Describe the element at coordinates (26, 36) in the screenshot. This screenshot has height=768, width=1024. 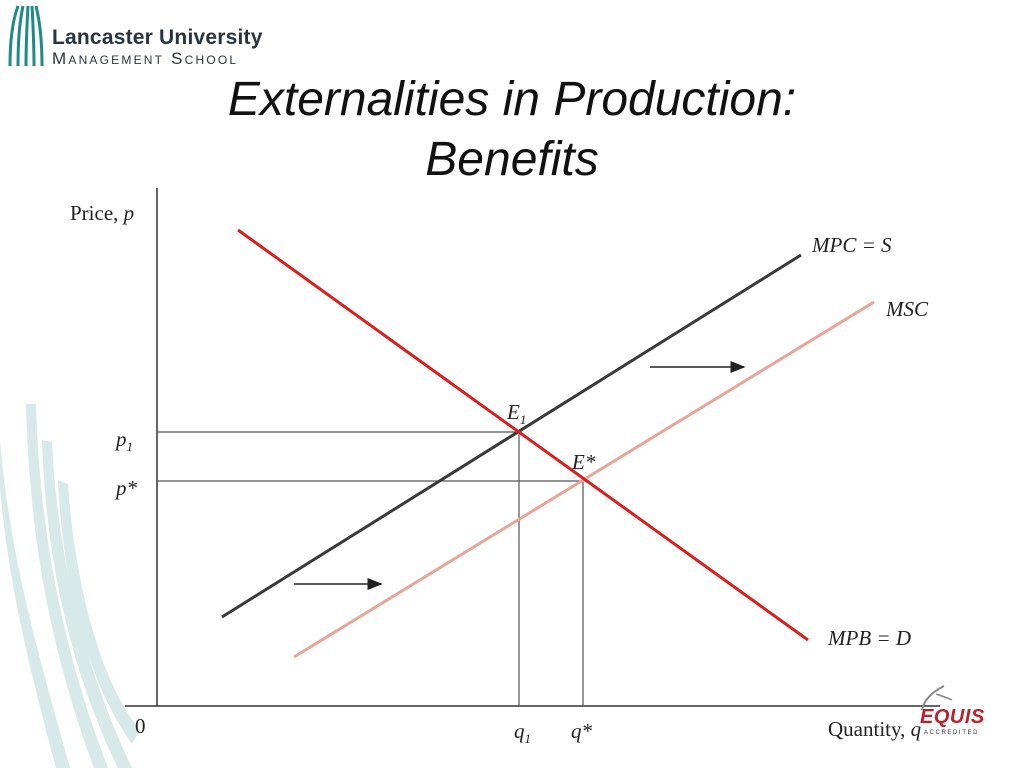
I see `lancaster-emblem-icon` at that location.